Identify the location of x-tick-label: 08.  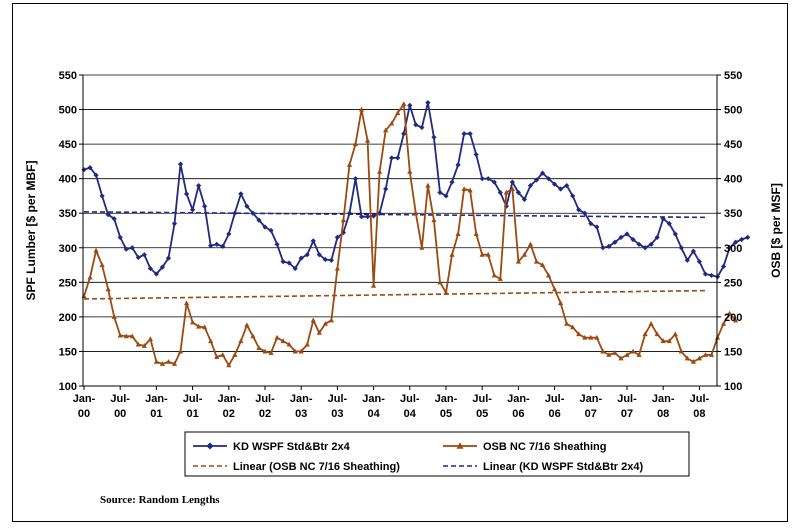
(699, 414).